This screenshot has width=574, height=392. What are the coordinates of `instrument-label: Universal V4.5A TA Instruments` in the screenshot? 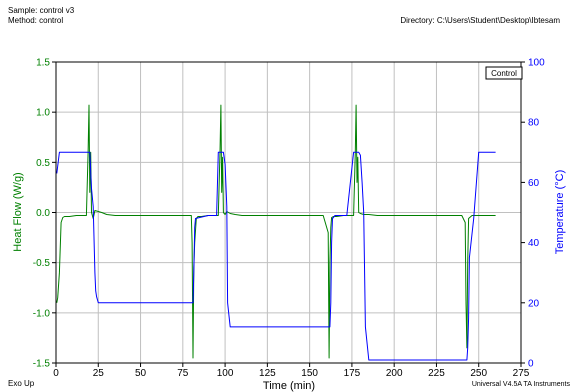 It's located at (521, 384).